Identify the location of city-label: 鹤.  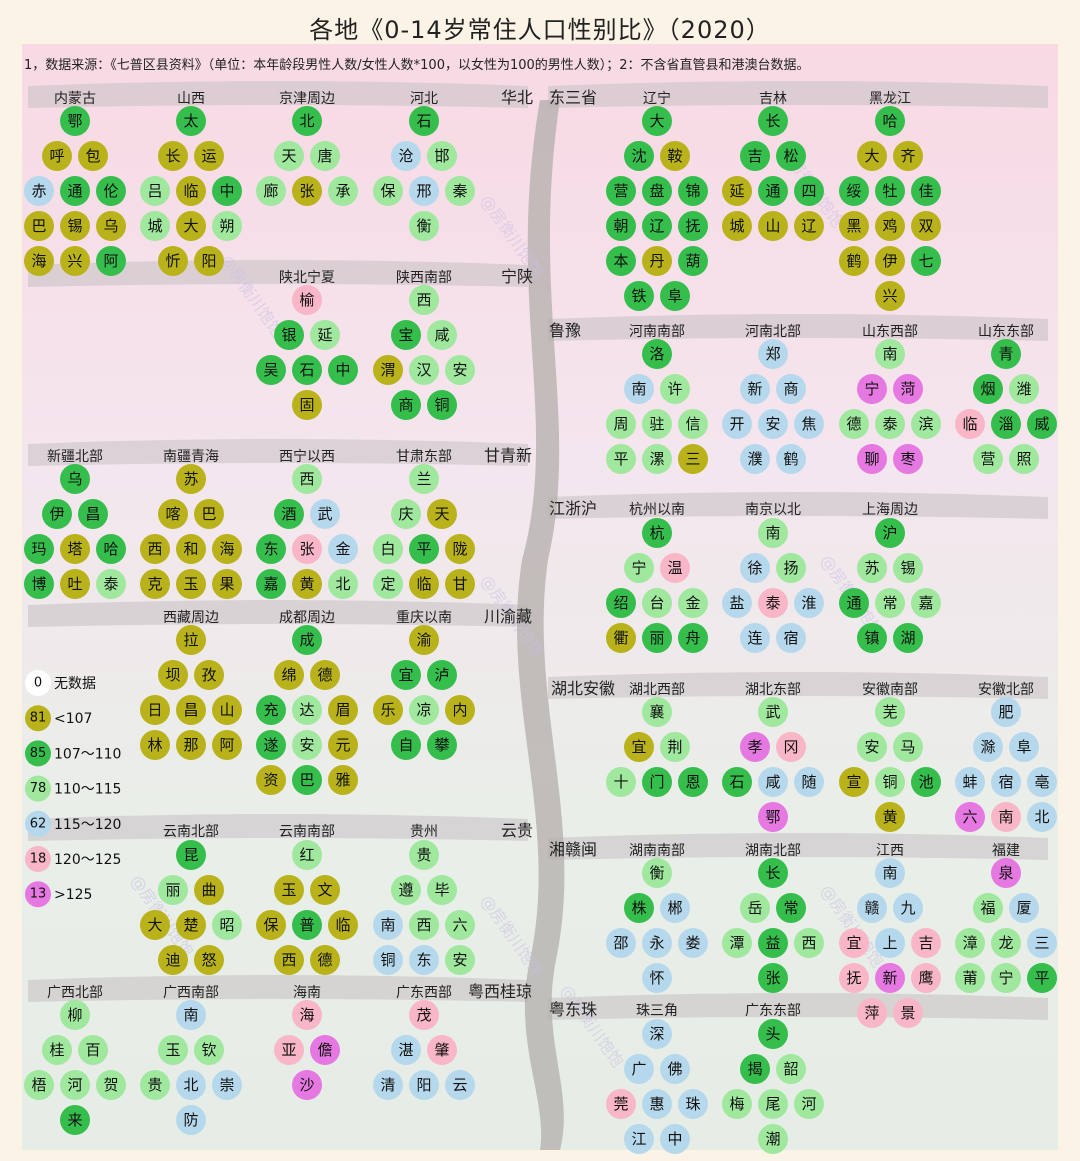
(853, 261).